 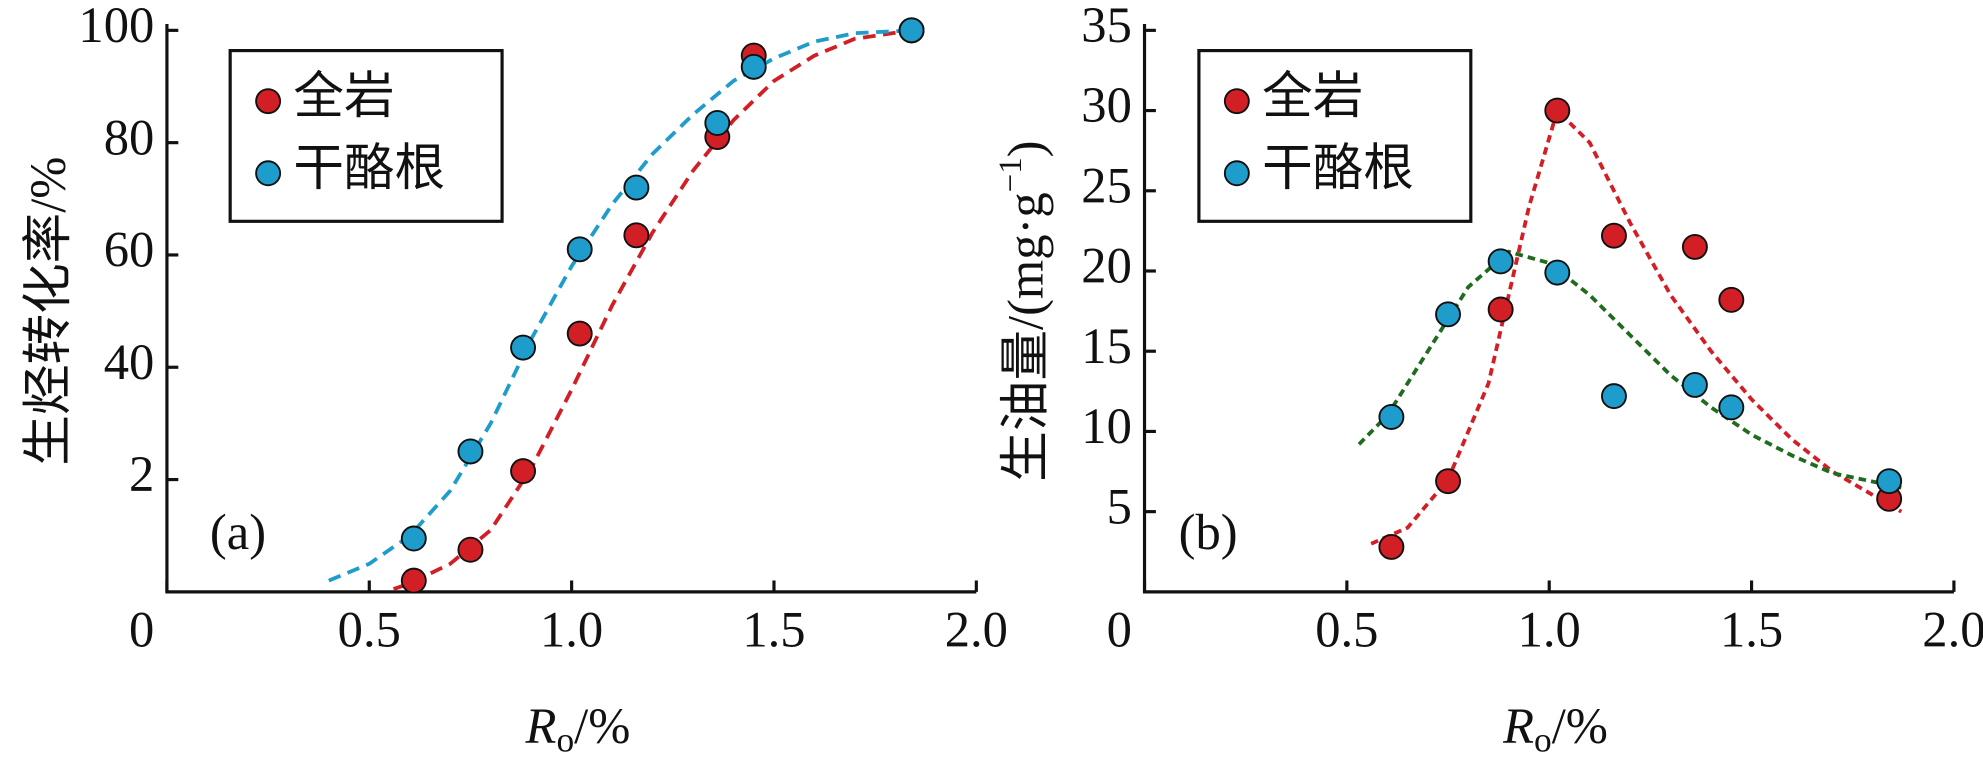 What do you see at coordinates (1106, 26) in the screenshot?
I see `y-tick-label: 35` at bounding box center [1106, 26].